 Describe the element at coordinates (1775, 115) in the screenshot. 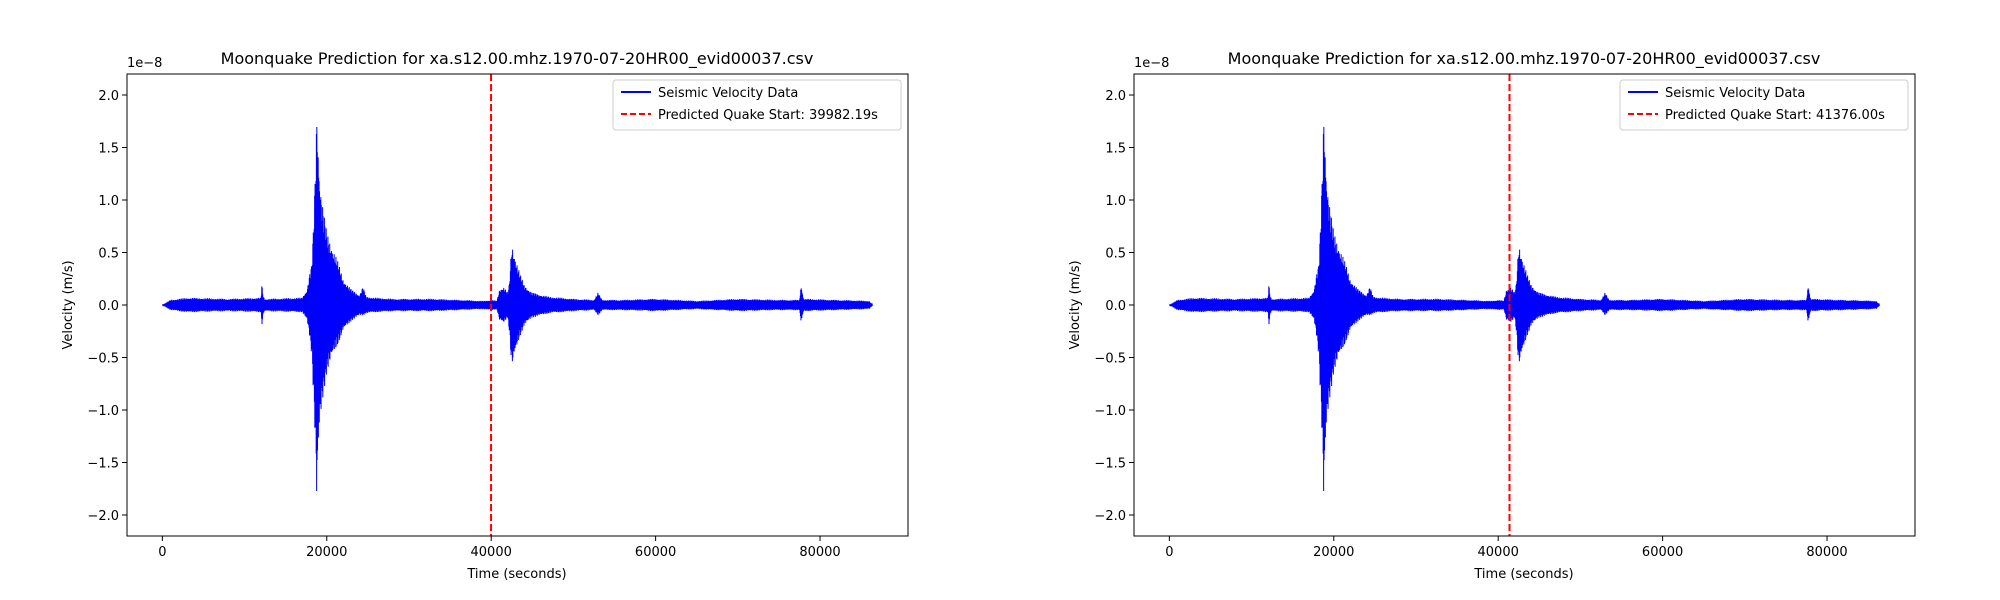

I see `legend-label-predicted-quake: Predicted Quake Start: 41376.00s` at that location.